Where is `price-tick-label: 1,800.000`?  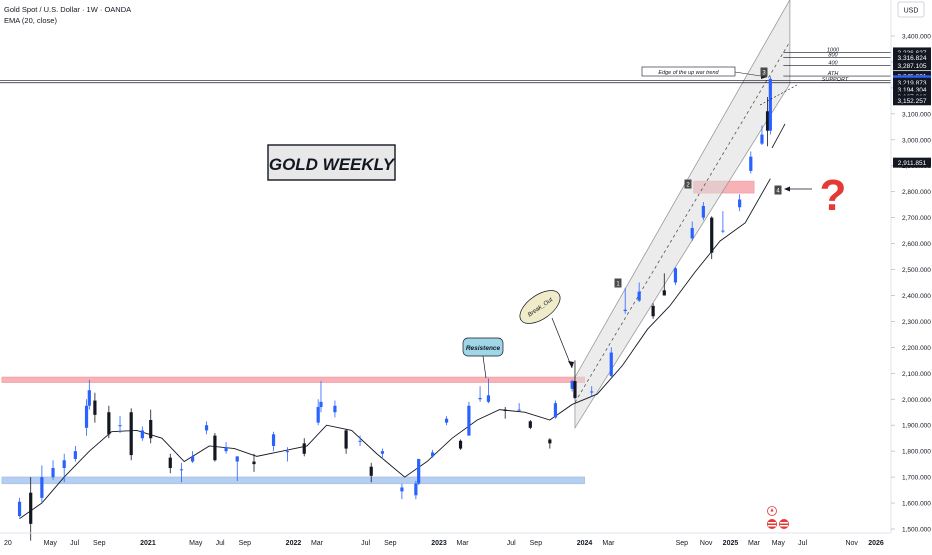 price-tick-label: 1,800.000 is located at coordinates (916, 452).